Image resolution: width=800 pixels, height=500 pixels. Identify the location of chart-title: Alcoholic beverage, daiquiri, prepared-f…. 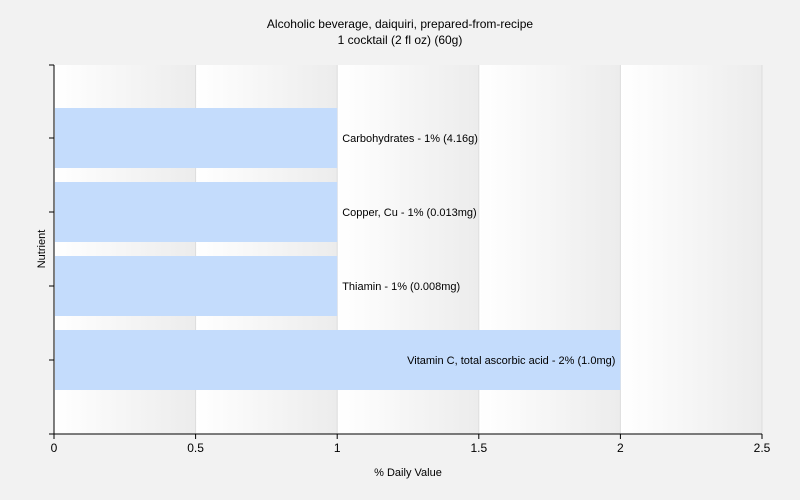
(400, 24).